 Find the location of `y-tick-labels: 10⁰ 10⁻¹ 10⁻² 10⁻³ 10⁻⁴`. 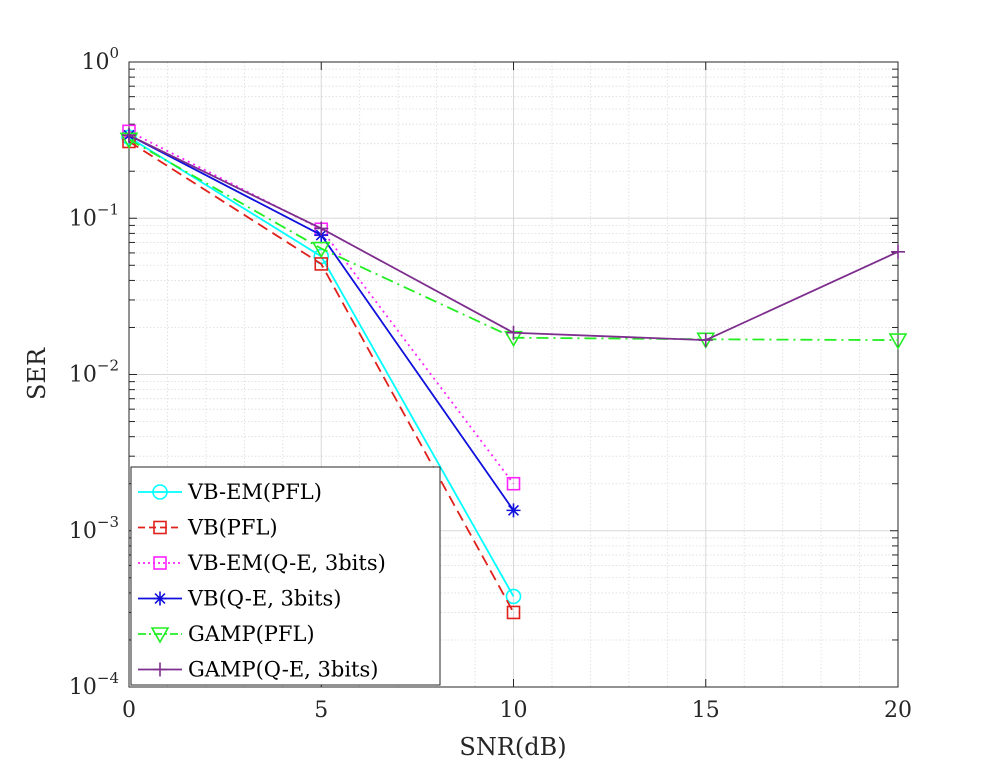

y-tick-labels: 10⁰ 10⁻¹ 10⁻² 10⁻³ 10⁻⁴ is located at coordinates (94, 372).